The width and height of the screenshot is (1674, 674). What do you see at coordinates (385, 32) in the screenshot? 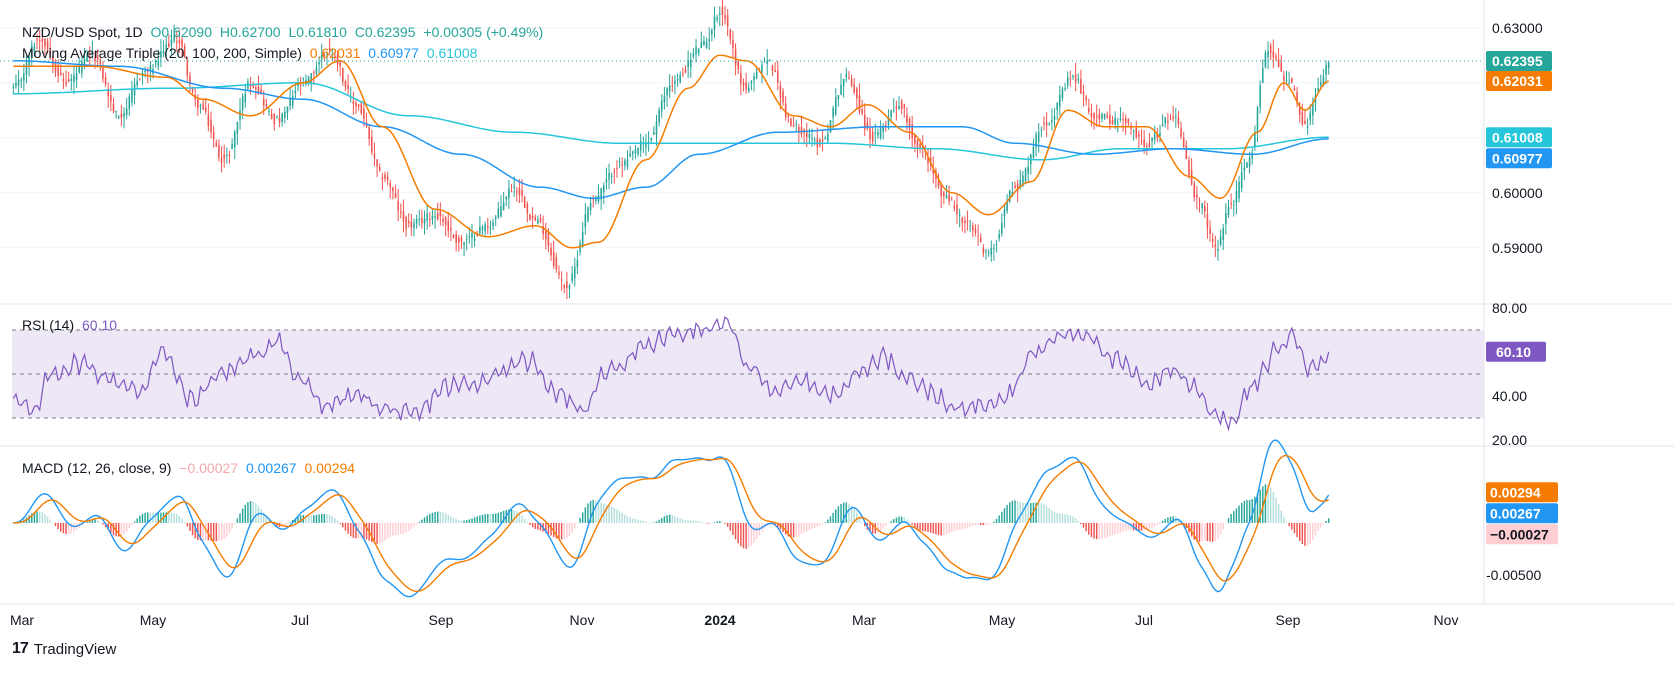
I see `close-value: C0.62395` at bounding box center [385, 32].